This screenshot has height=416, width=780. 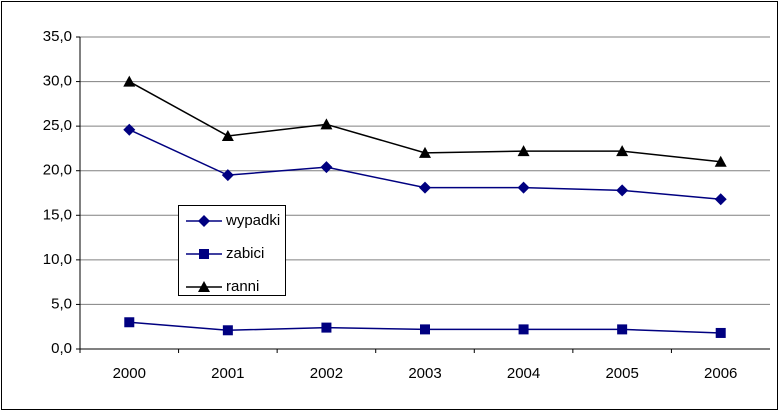 What do you see at coordinates (227, 373) in the screenshot?
I see `x-tick-label: 2001` at bounding box center [227, 373].